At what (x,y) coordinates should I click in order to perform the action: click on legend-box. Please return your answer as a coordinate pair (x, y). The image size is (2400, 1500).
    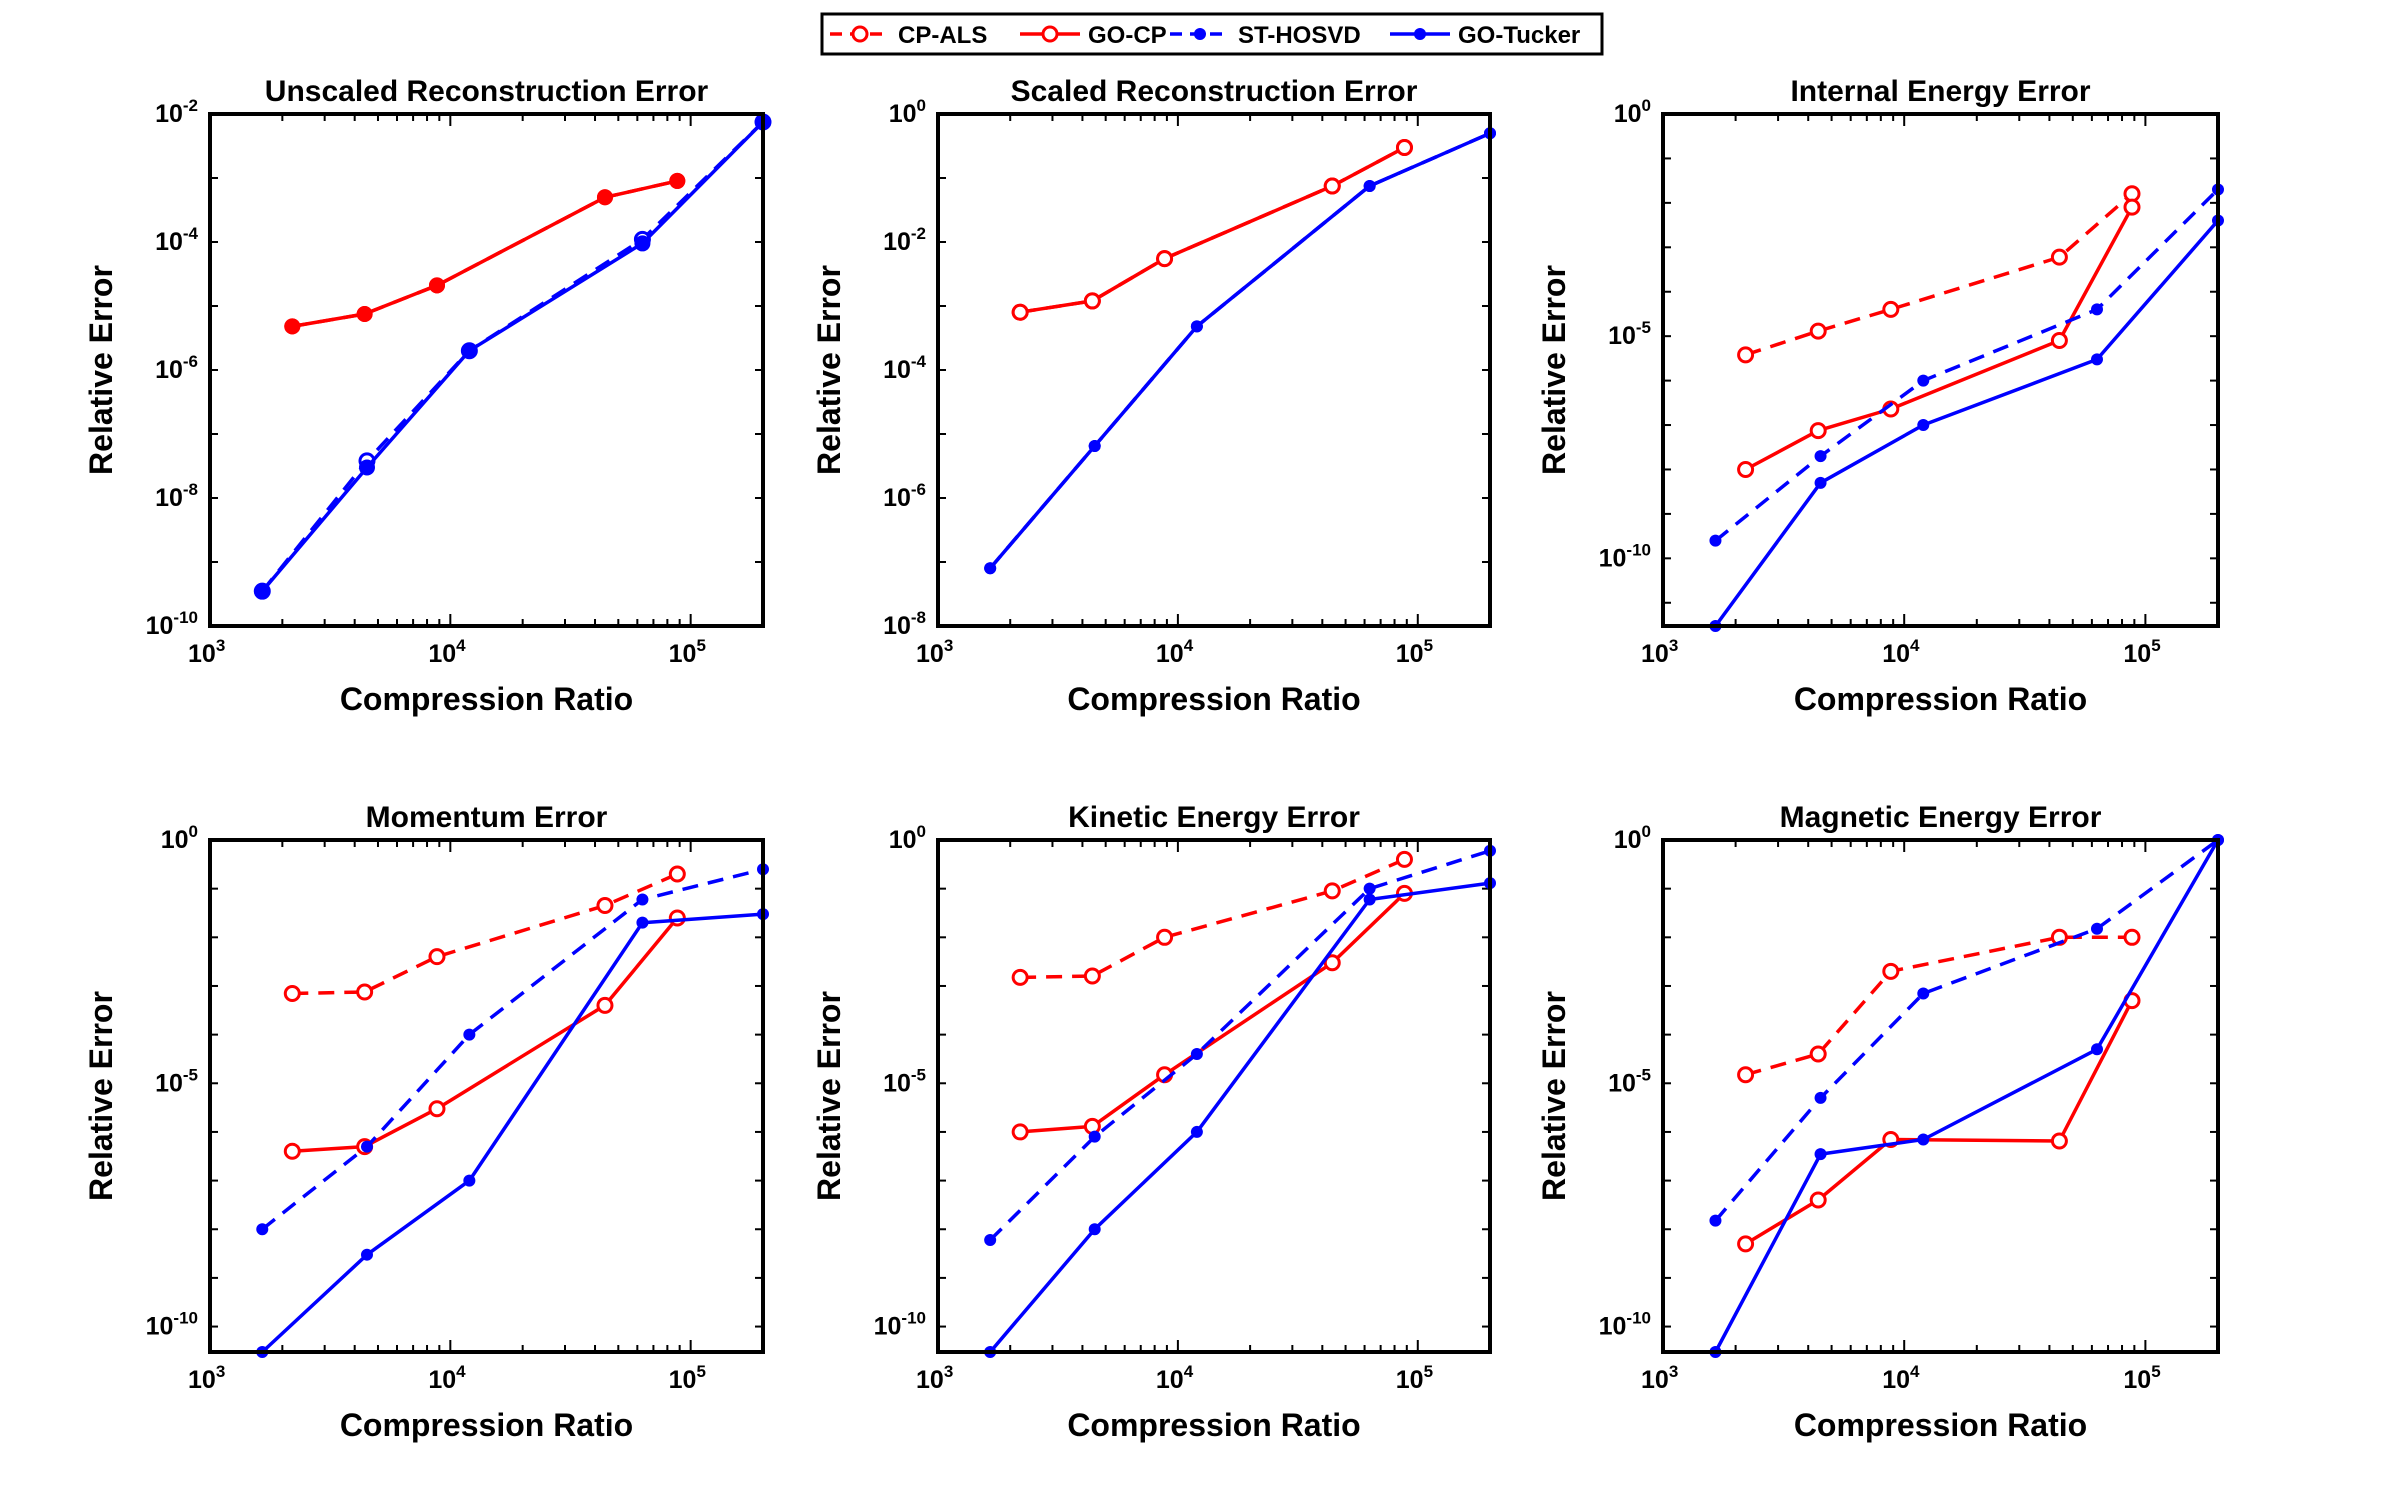
    Looking at the image, I should click on (1212, 34).